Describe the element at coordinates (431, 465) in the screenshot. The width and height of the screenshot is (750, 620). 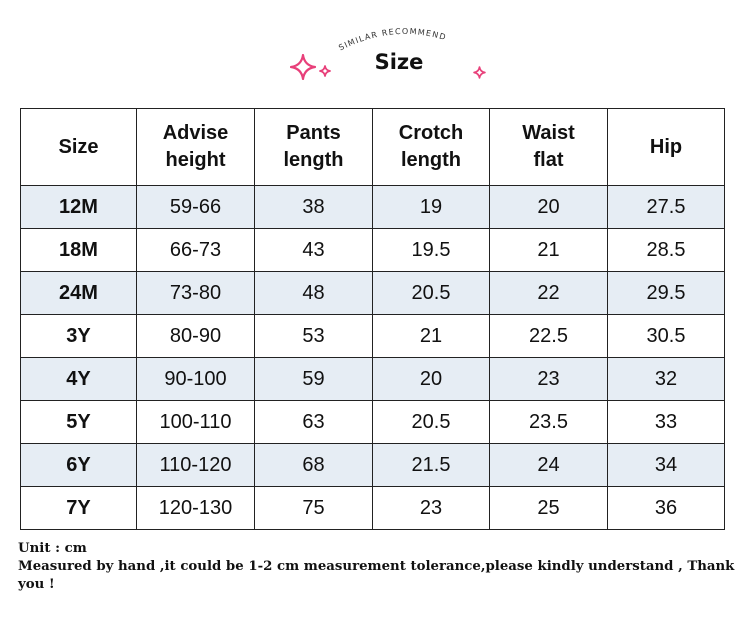
I see `table-cell: 21.5` at that location.